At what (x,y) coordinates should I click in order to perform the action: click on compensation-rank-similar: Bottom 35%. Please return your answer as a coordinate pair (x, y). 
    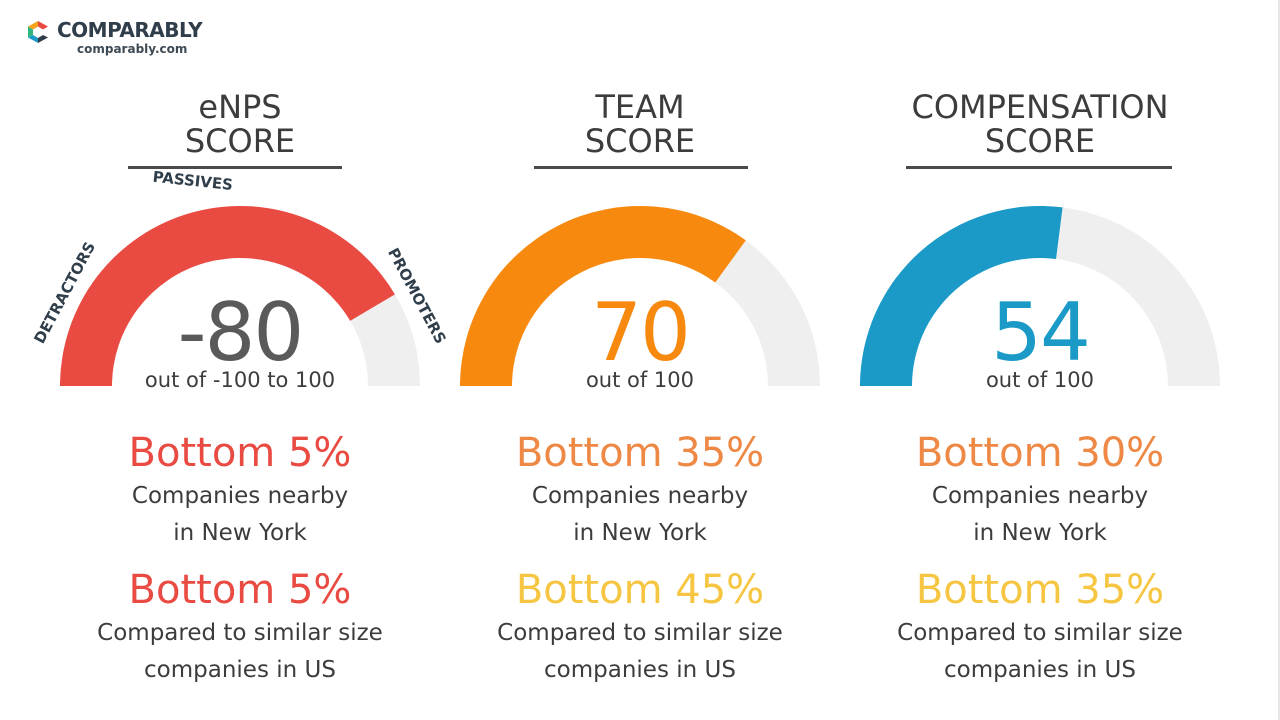
    Looking at the image, I should click on (1040, 590).